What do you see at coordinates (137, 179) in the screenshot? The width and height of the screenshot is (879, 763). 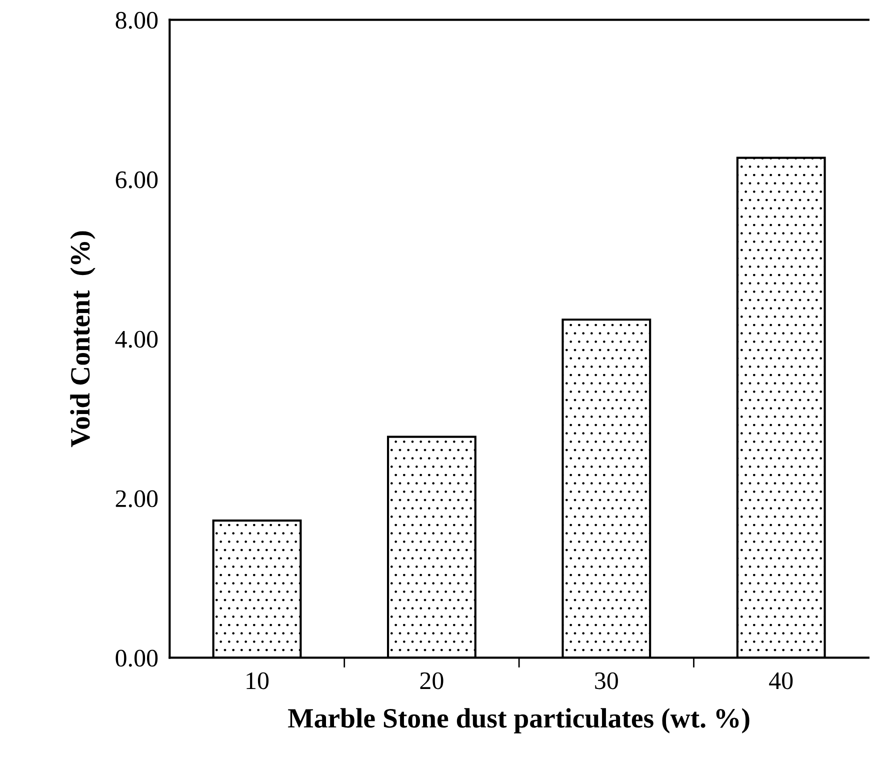 I see `y-tick-label: 6.00` at bounding box center [137, 179].